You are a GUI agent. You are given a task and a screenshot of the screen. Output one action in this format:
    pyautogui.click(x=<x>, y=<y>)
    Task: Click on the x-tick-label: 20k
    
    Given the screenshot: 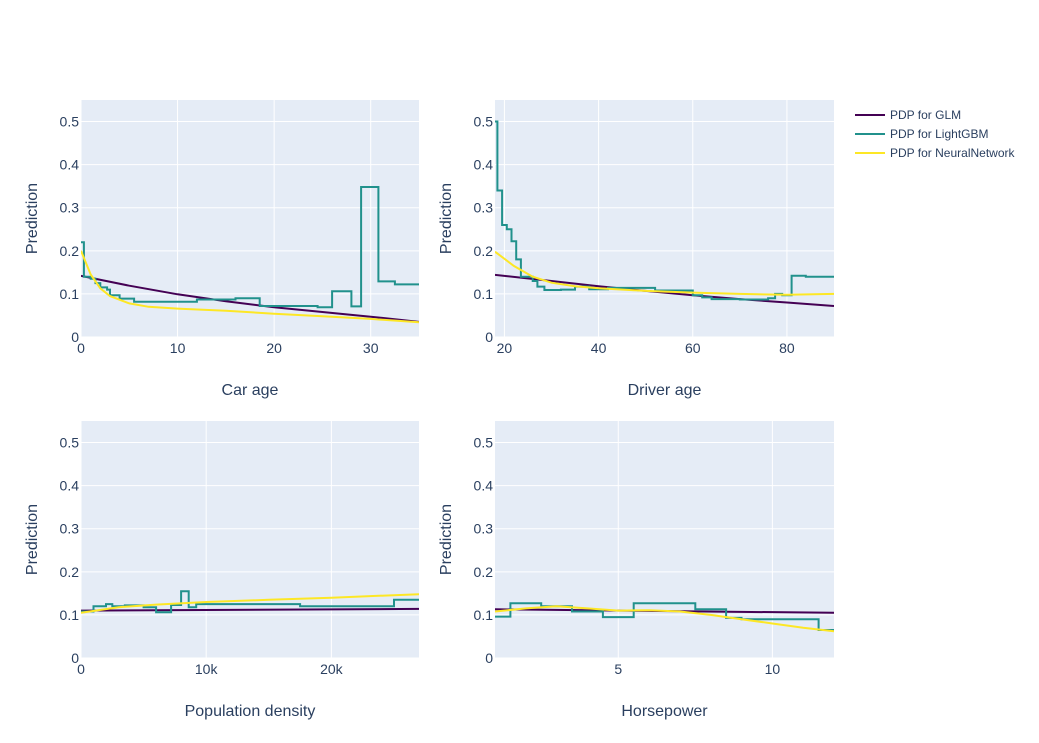 What is the action you would take?
    pyautogui.click(x=332, y=669)
    